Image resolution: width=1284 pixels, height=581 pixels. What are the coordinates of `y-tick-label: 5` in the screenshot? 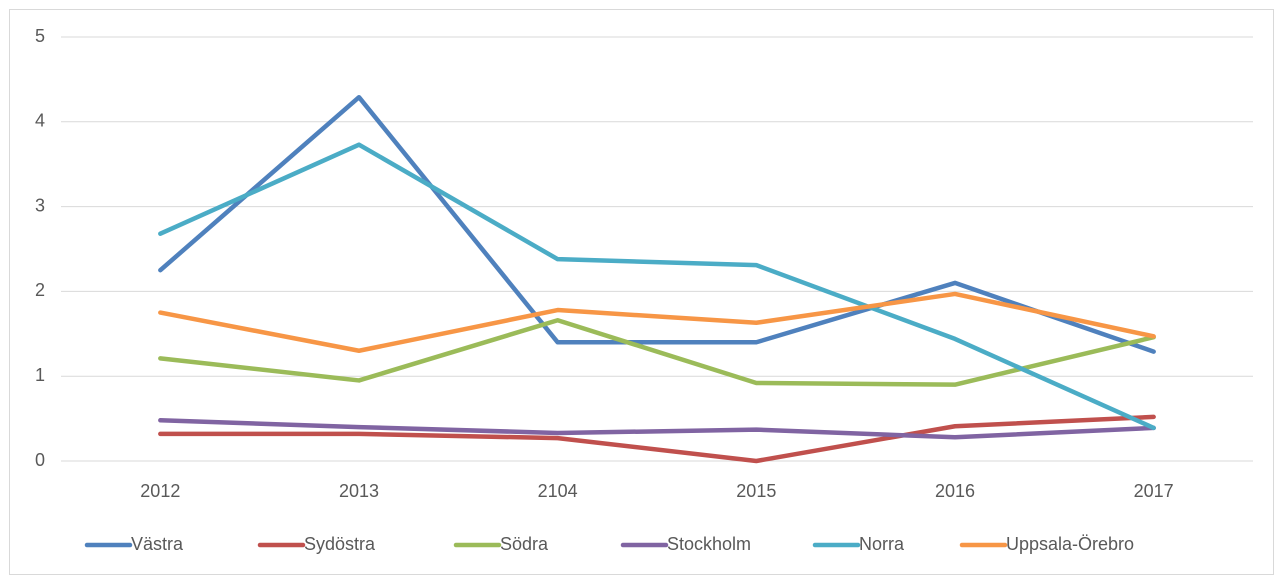 It's located at (40, 36).